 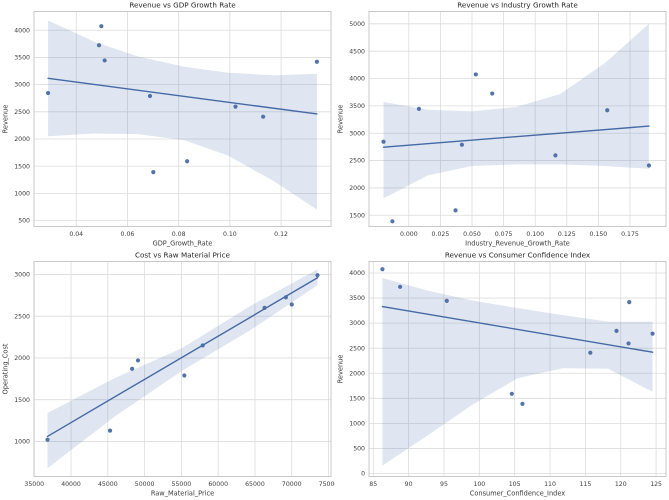 What do you see at coordinates (128, 234) in the screenshot?
I see `x-tick-label: 0.06` at bounding box center [128, 234].